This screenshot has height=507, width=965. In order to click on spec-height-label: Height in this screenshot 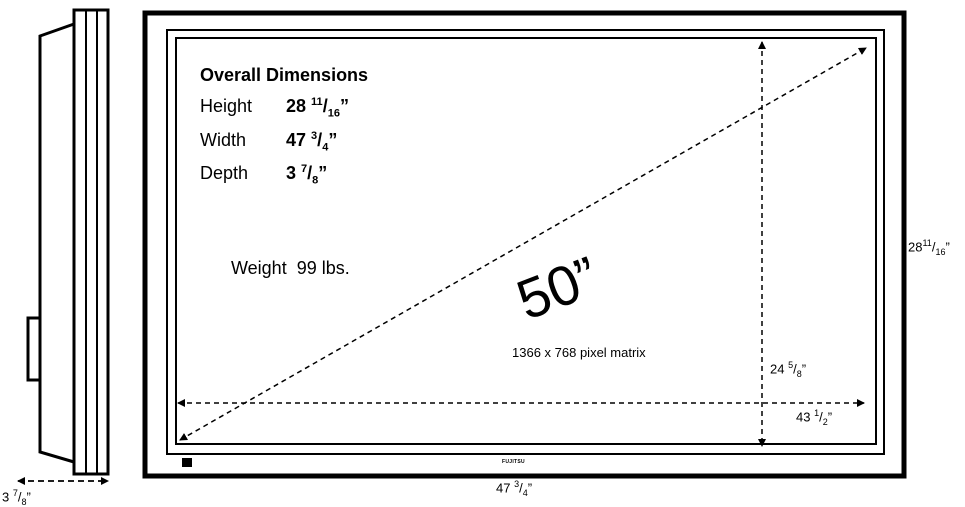, I will do `click(226, 106)`.